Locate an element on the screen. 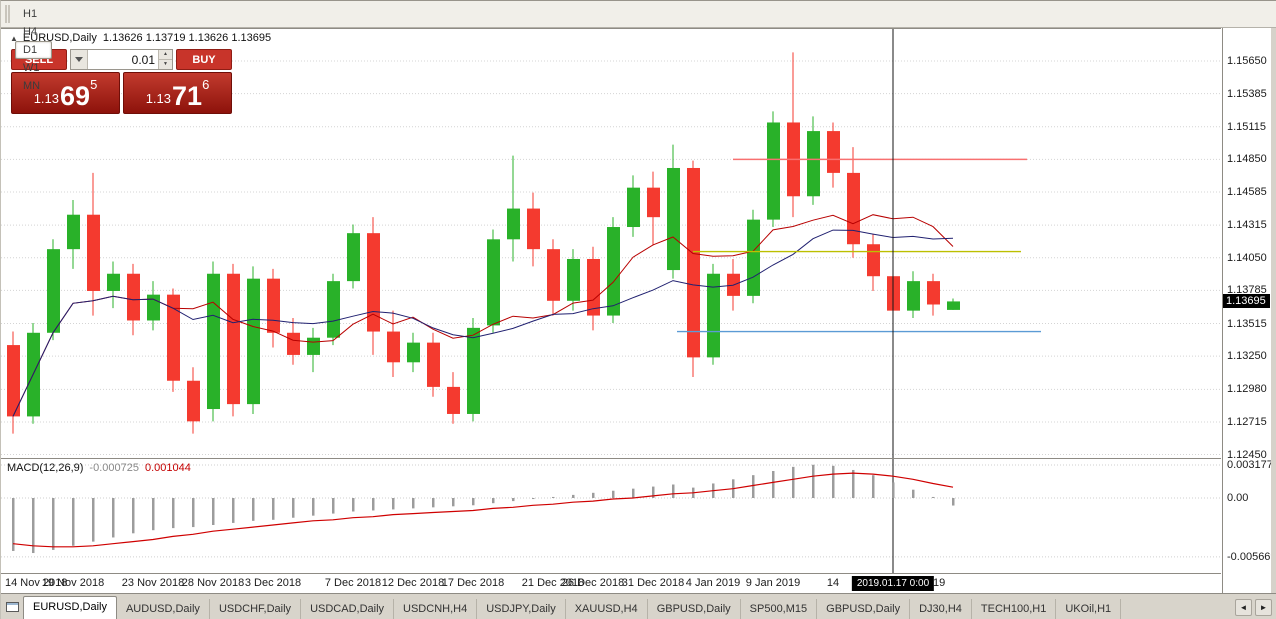 This screenshot has width=1276, height=619. macd-main-value: -0.000725 is located at coordinates (114, 468).